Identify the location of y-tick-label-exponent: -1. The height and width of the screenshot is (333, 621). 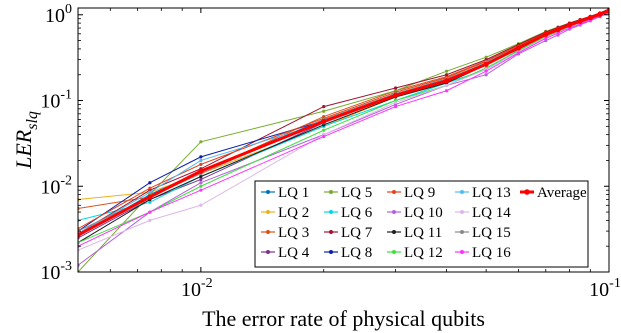
(66, 95).